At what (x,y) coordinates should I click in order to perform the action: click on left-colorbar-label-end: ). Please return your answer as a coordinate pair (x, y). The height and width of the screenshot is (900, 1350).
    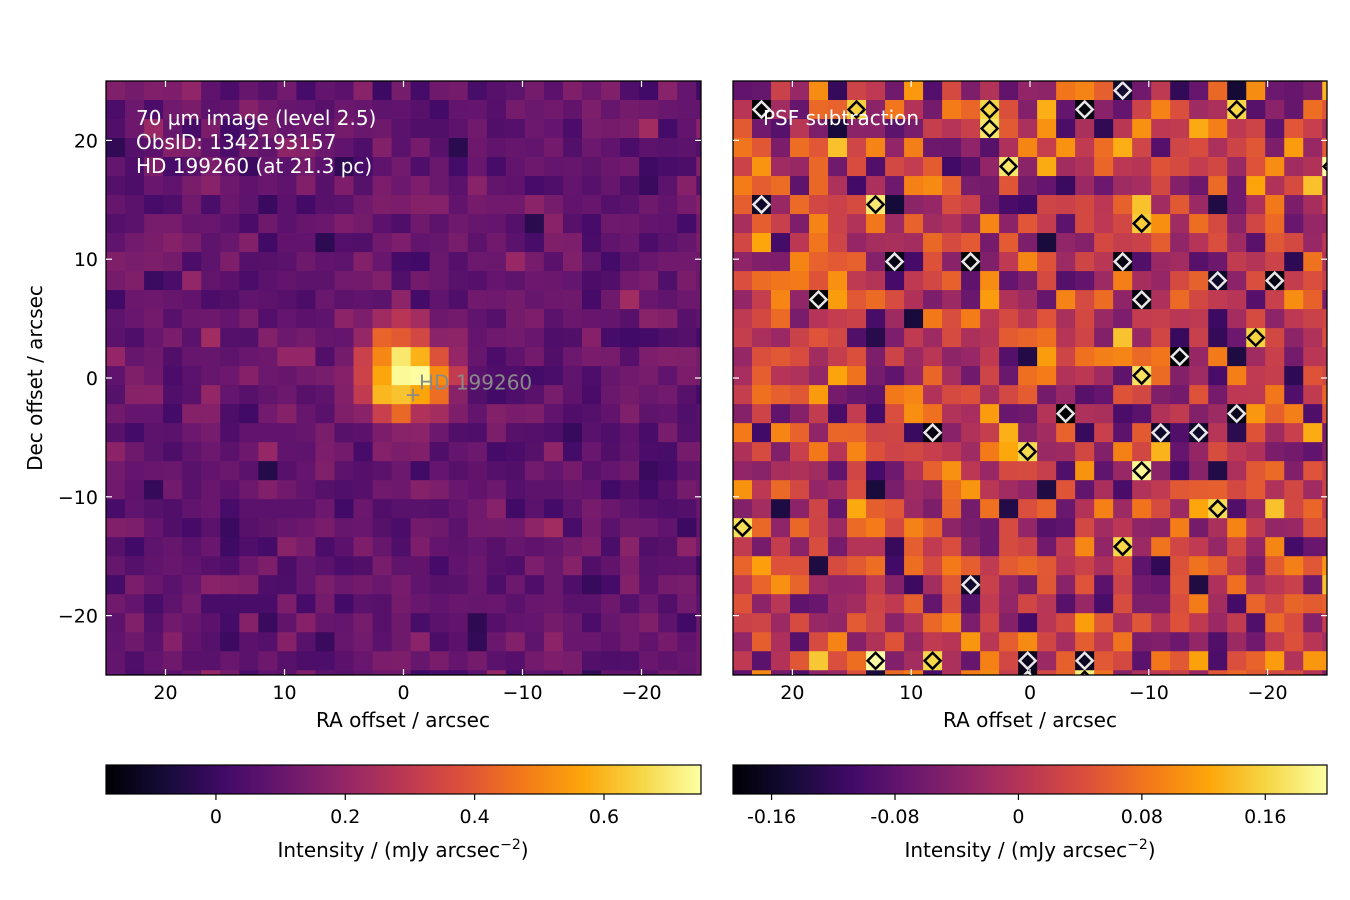
    Looking at the image, I should click on (525, 850).